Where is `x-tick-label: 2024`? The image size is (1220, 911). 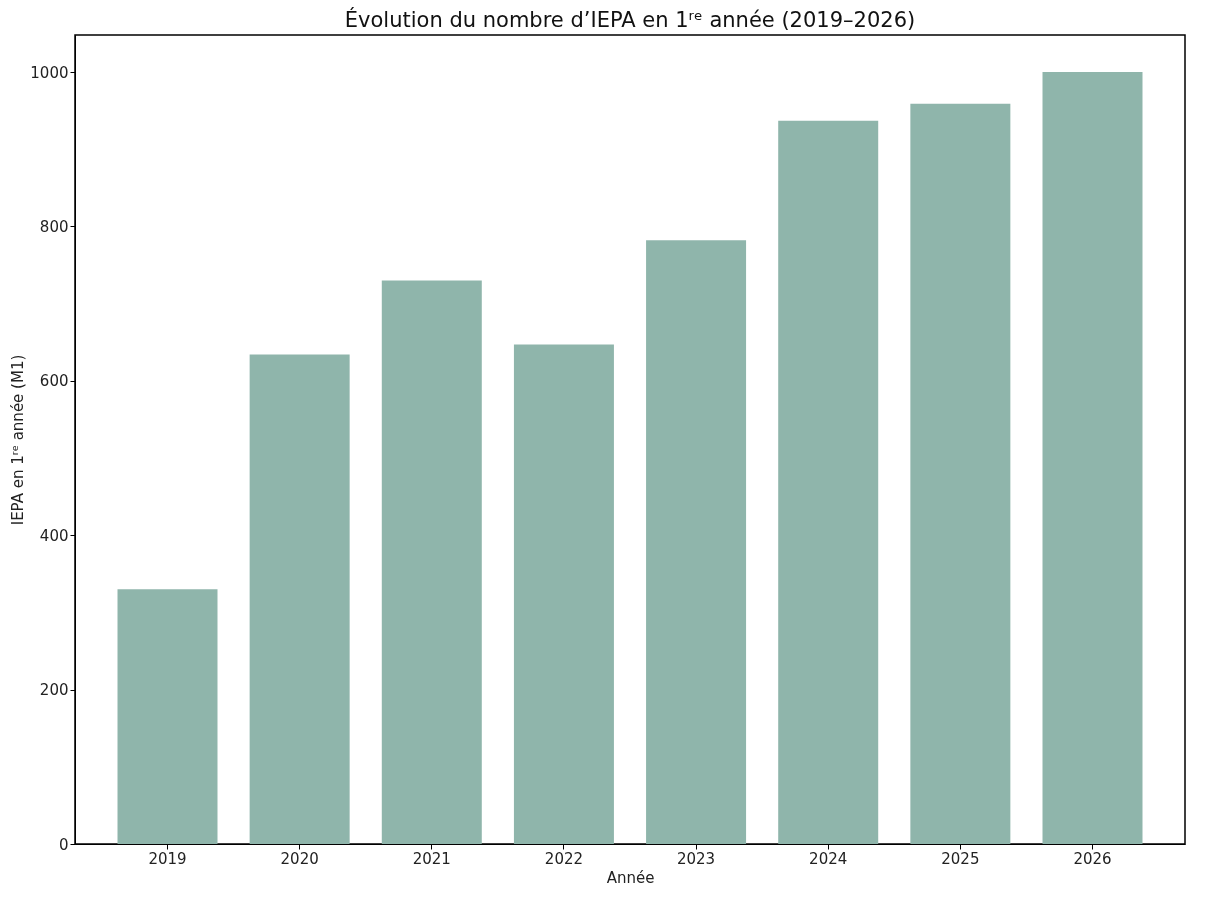
x-tick-label: 2024 is located at coordinates (828, 858).